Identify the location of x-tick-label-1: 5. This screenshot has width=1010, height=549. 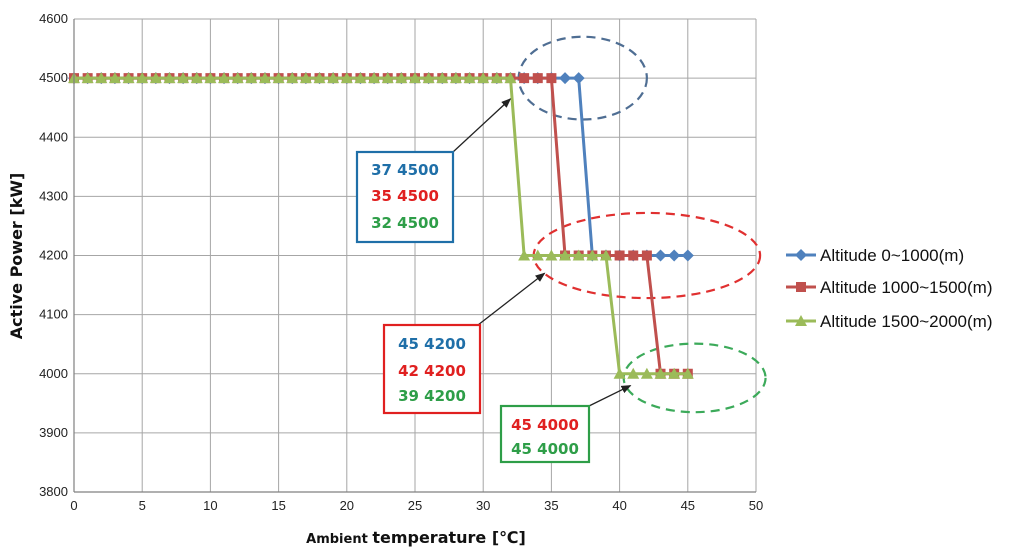
(142, 505).